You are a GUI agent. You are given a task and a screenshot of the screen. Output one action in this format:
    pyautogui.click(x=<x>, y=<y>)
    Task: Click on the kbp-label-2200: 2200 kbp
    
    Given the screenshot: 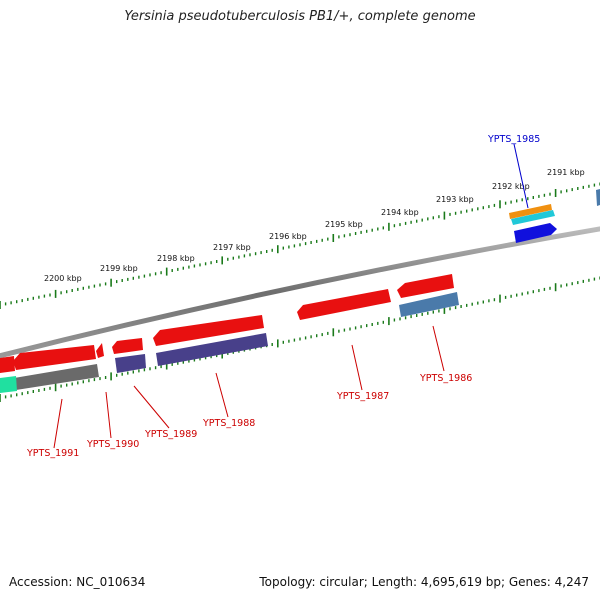 What is the action you would take?
    pyautogui.click(x=63, y=278)
    